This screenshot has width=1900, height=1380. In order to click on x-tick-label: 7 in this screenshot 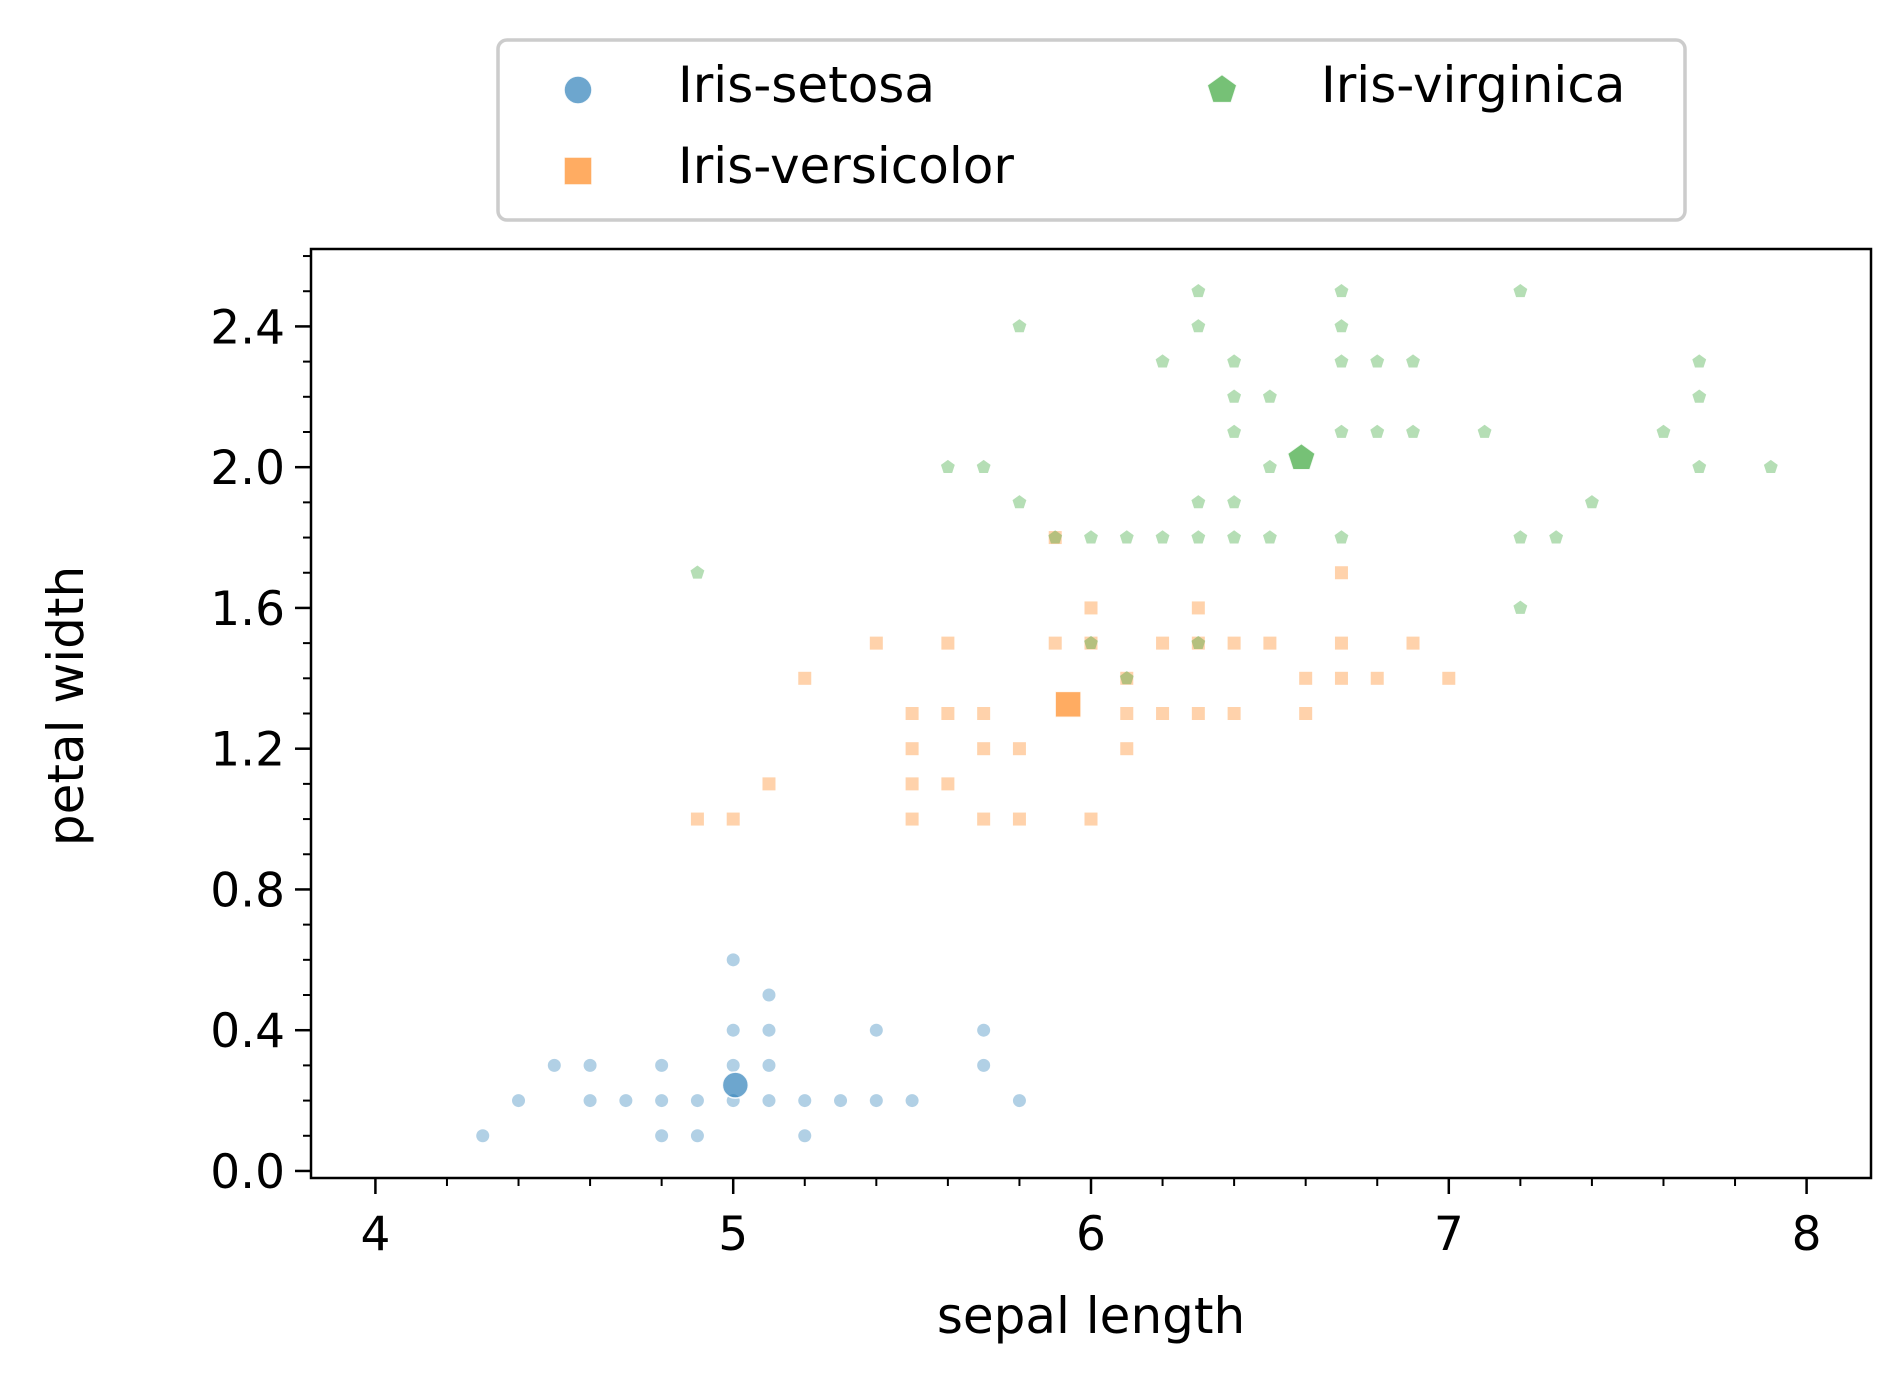, I will do `click(1449, 1234)`.